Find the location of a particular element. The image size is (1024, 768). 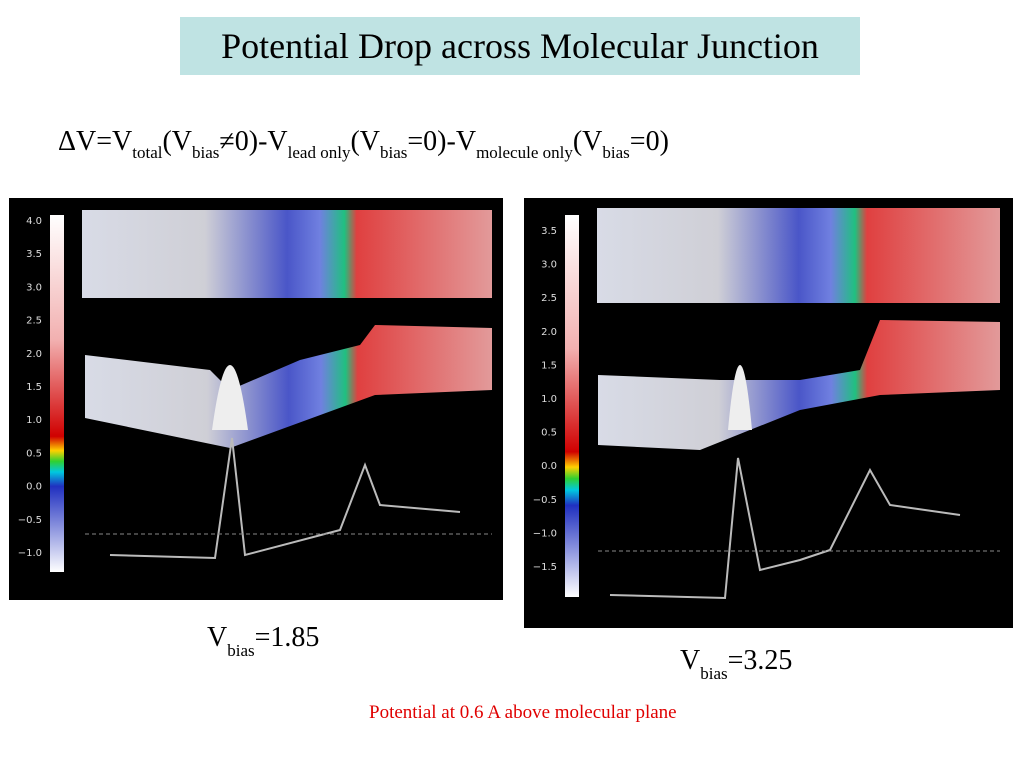

bias-label: Vbias=1.85 is located at coordinates (263, 641).